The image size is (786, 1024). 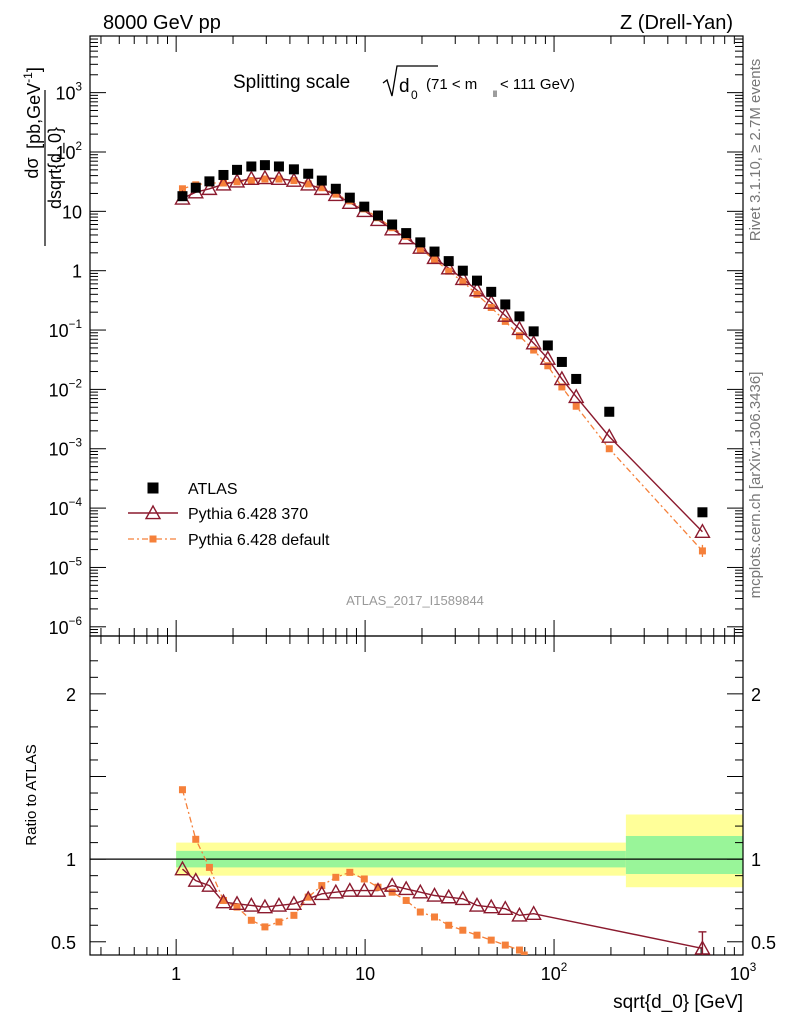 I want to click on main-y-tick-label-9: 10³, so click(x=68, y=92).